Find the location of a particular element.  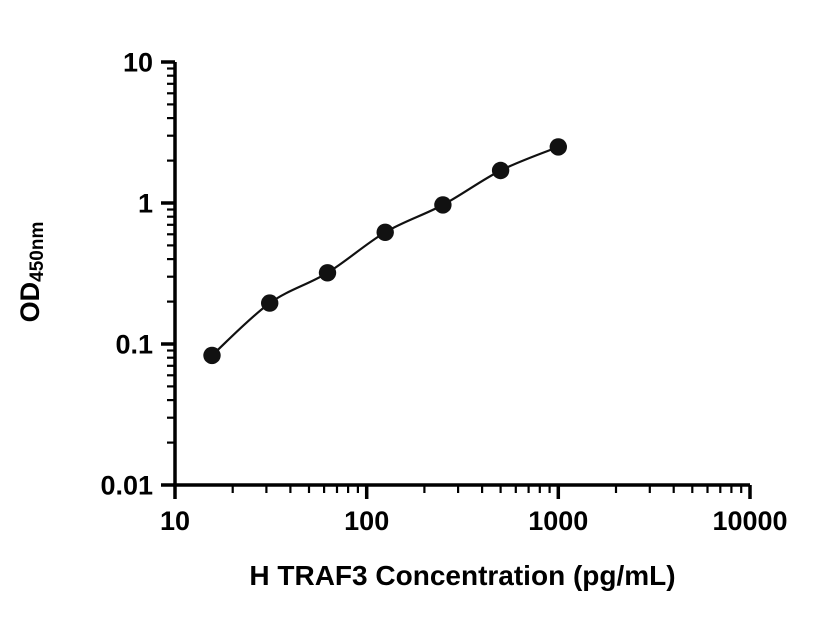

y-axis-label-main: OD is located at coordinates (30, 302).